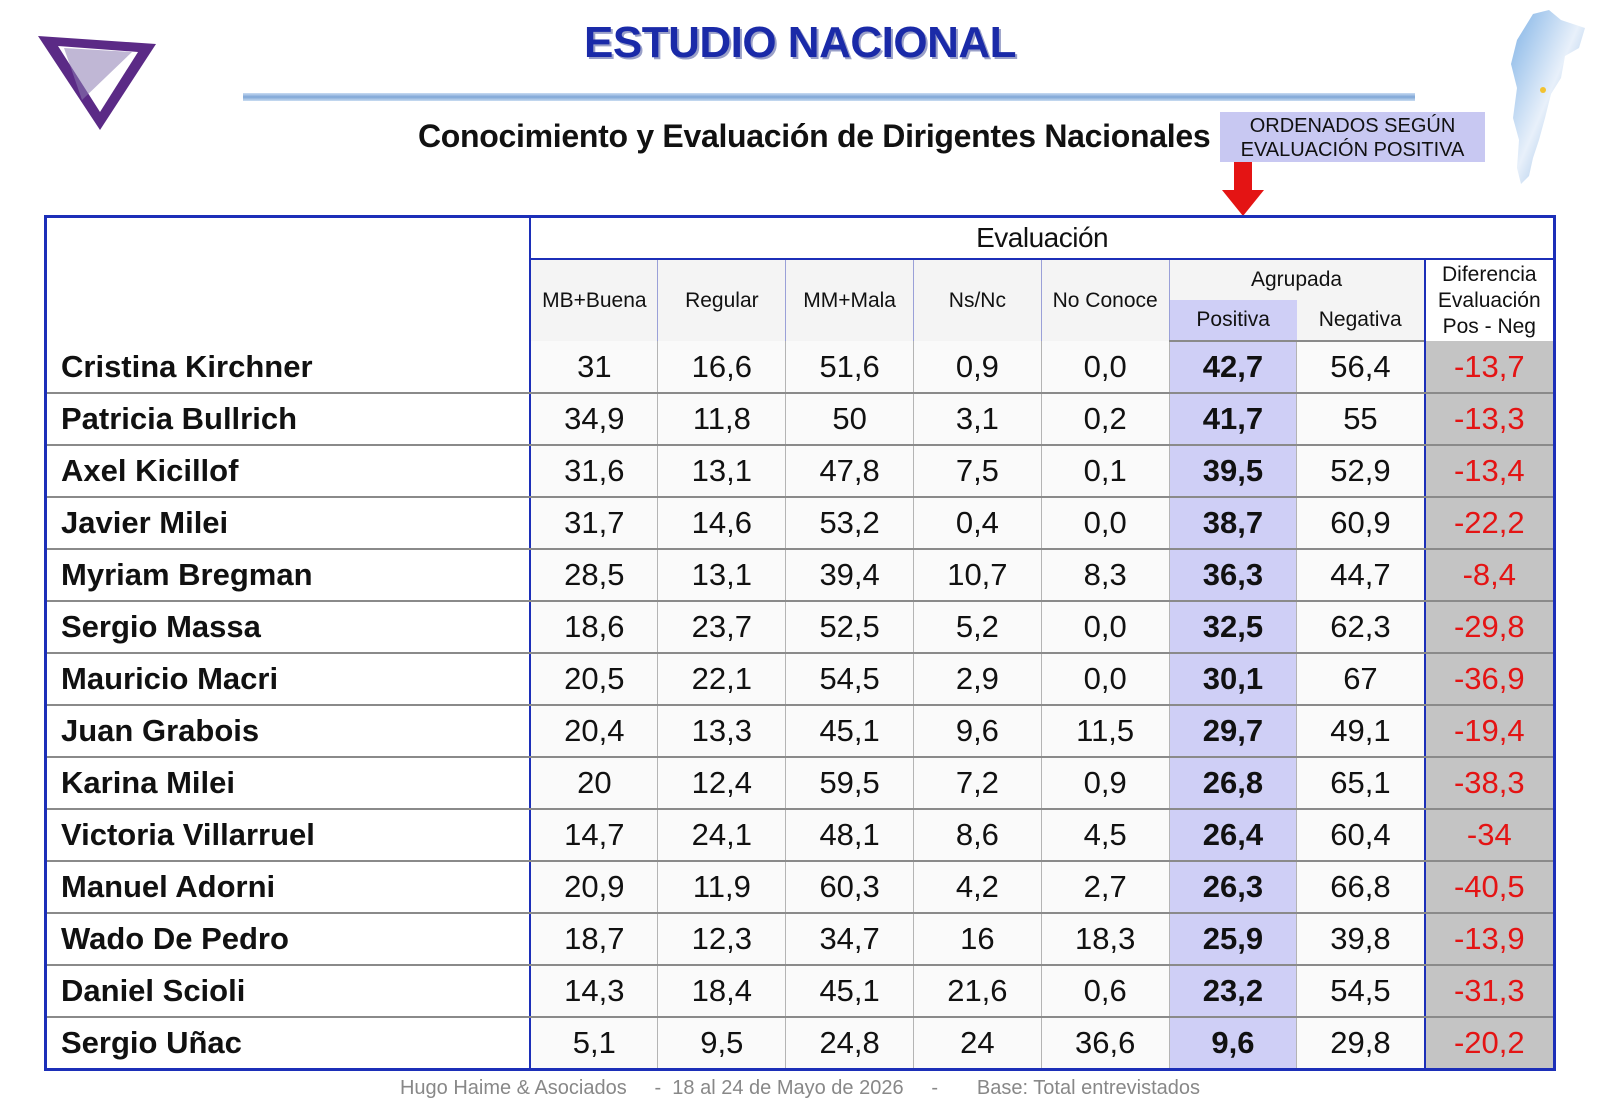 The image size is (1600, 1107). What do you see at coordinates (97, 83) in the screenshot?
I see `triangle-logo-icon` at bounding box center [97, 83].